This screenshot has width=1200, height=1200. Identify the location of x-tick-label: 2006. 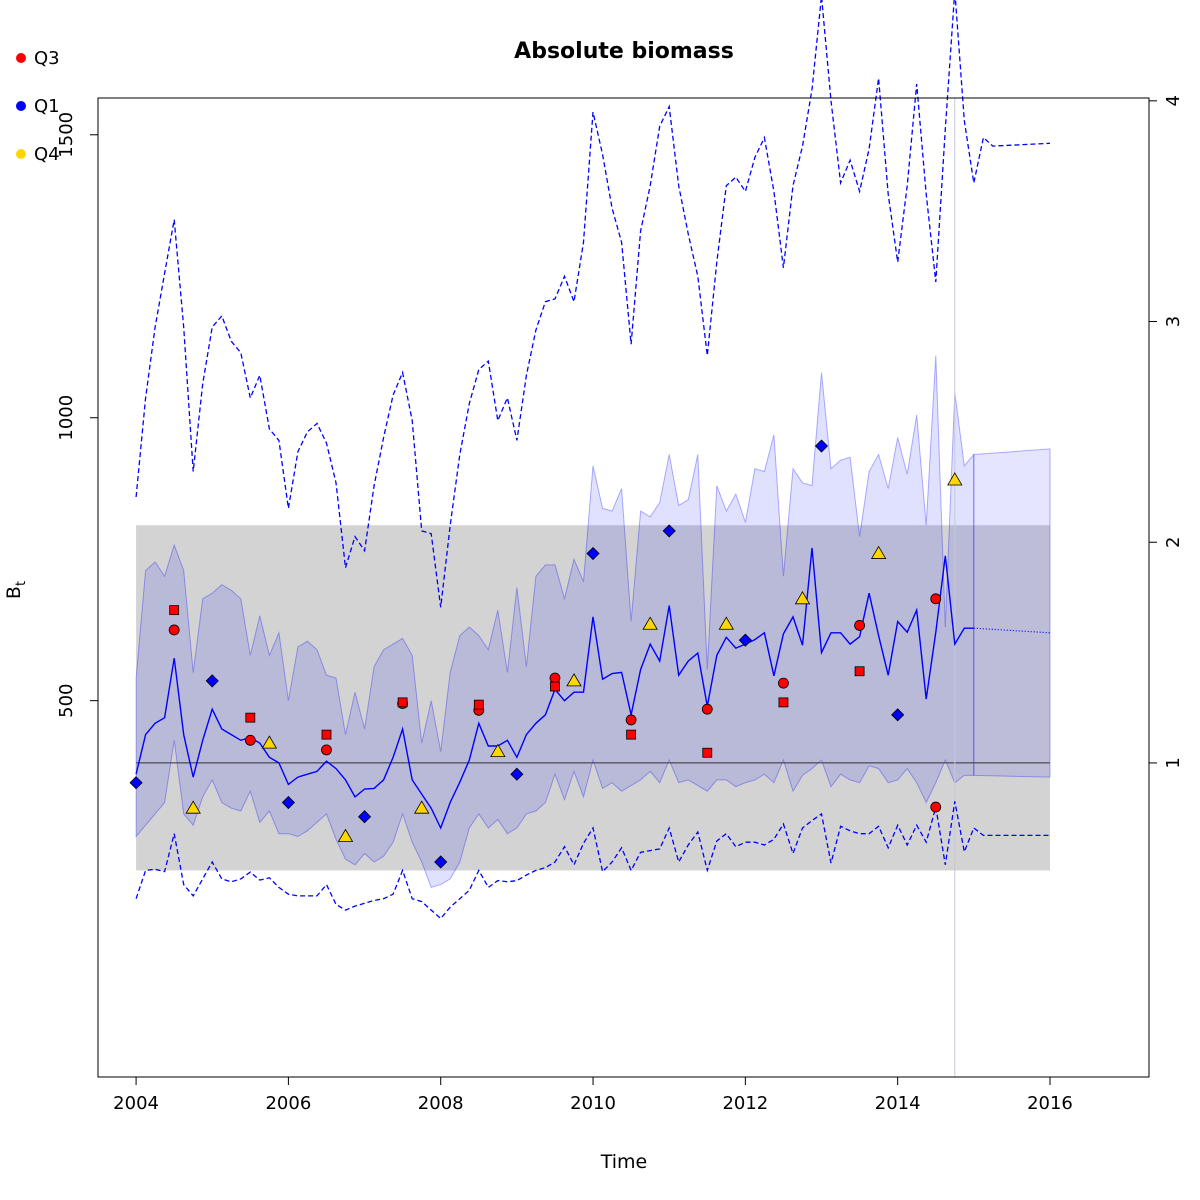
(288, 1103).